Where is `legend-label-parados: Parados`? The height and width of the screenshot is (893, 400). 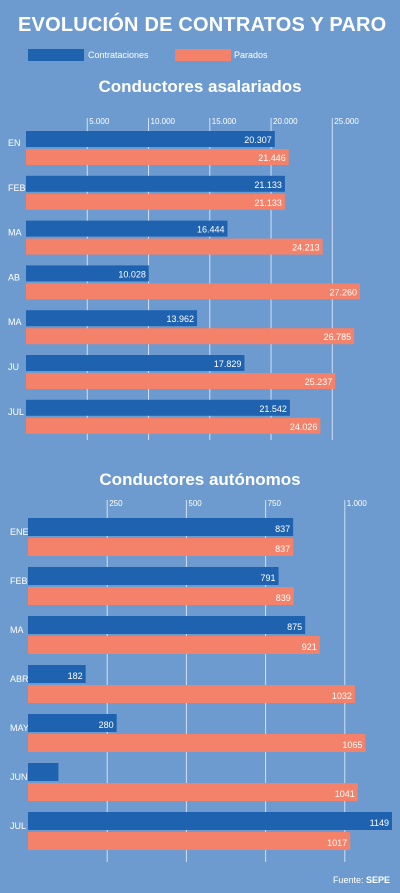
legend-label-parados: Parados is located at coordinates (251, 55).